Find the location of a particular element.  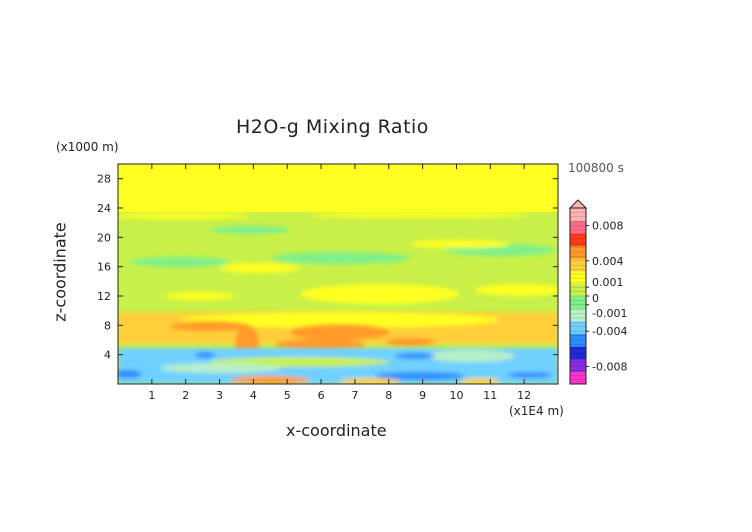

colorbar-tick-label: 0.004 is located at coordinates (608, 261).